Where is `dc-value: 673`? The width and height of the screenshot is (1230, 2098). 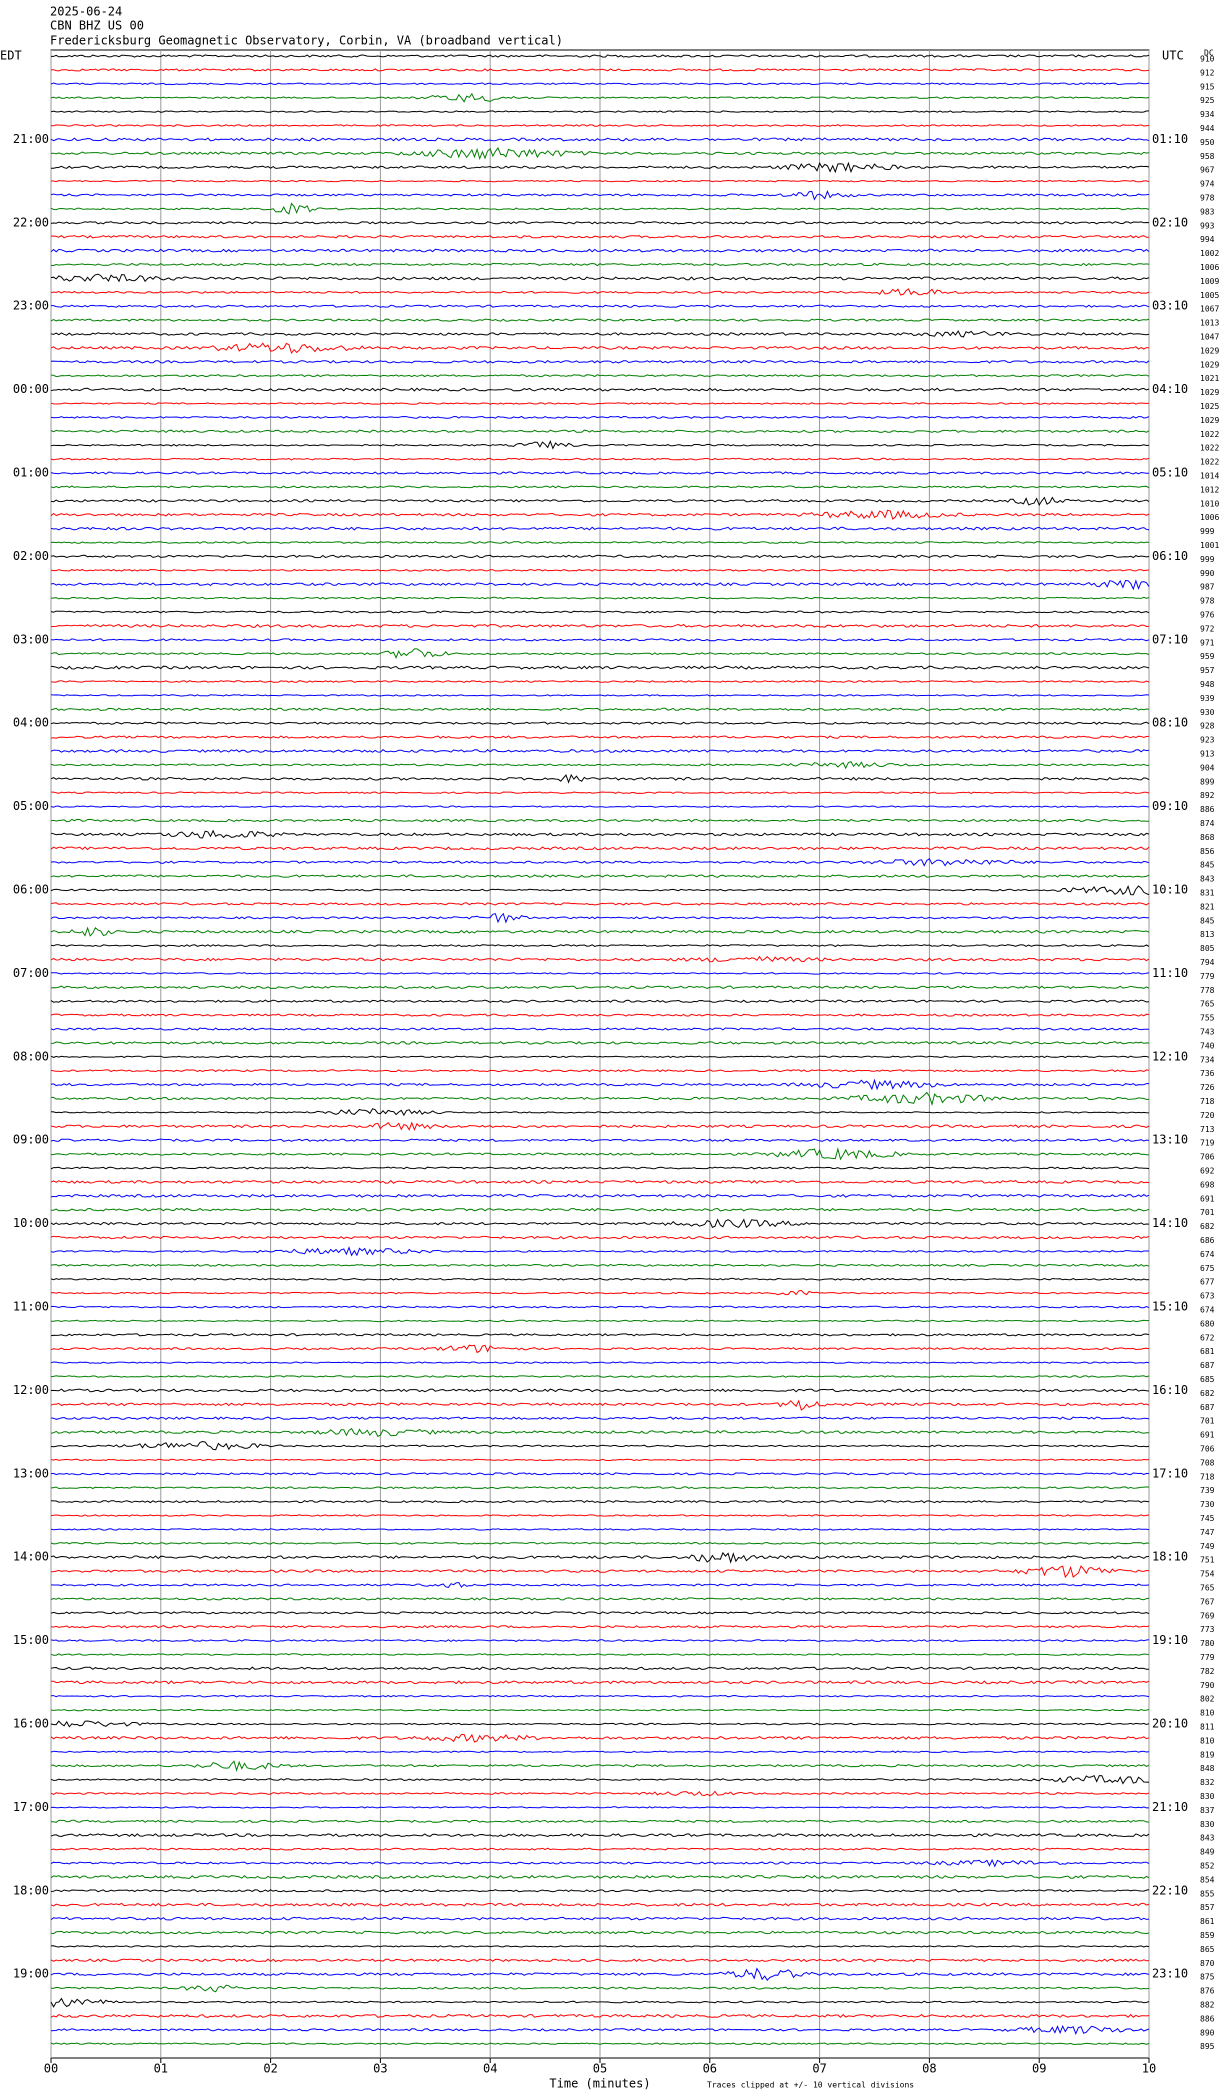
dc-value: 673 is located at coordinates (1207, 1296).